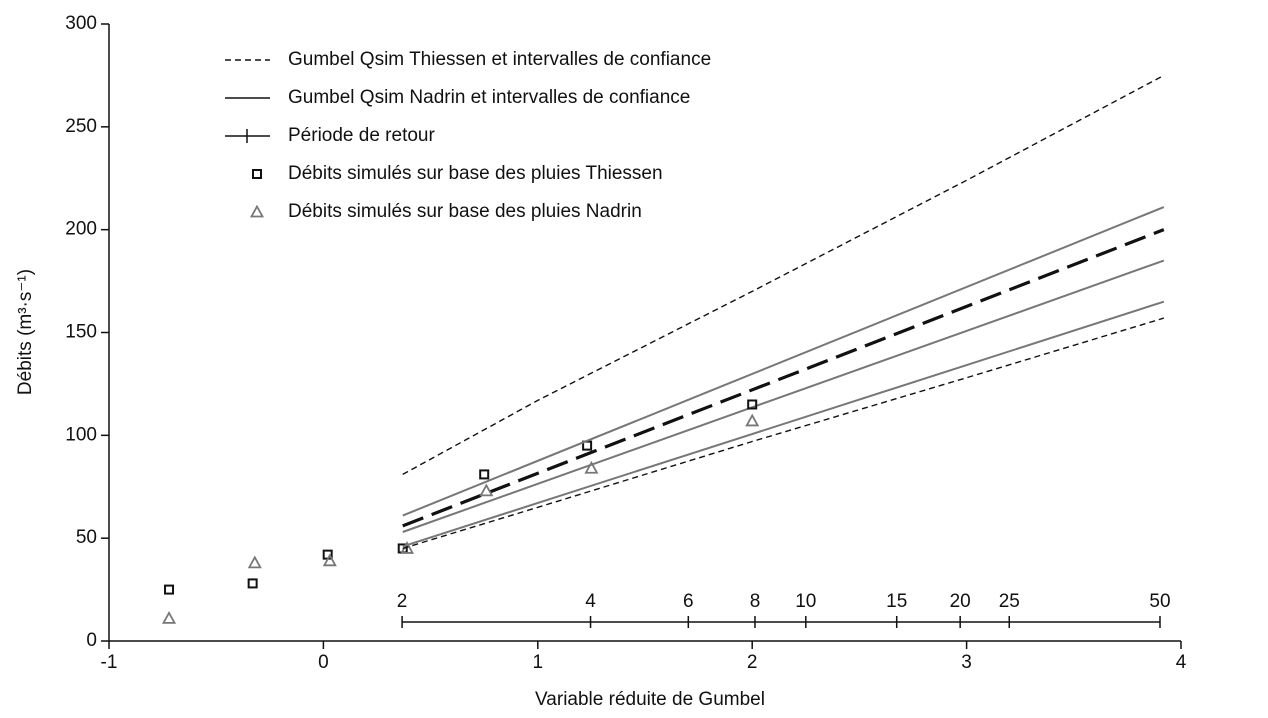 This screenshot has width=1268, height=718. Describe the element at coordinates (590, 601) in the screenshot. I see `return-period-label: 4` at that location.